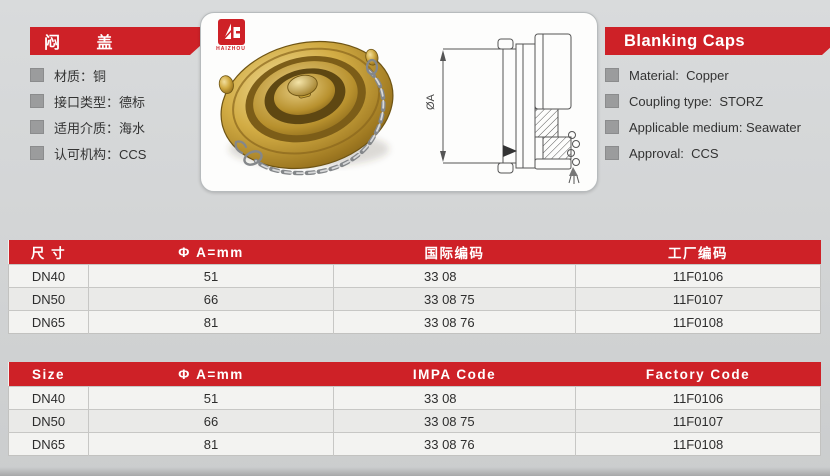  I want to click on page-title-chinese: 闷 盖, so click(86, 43).